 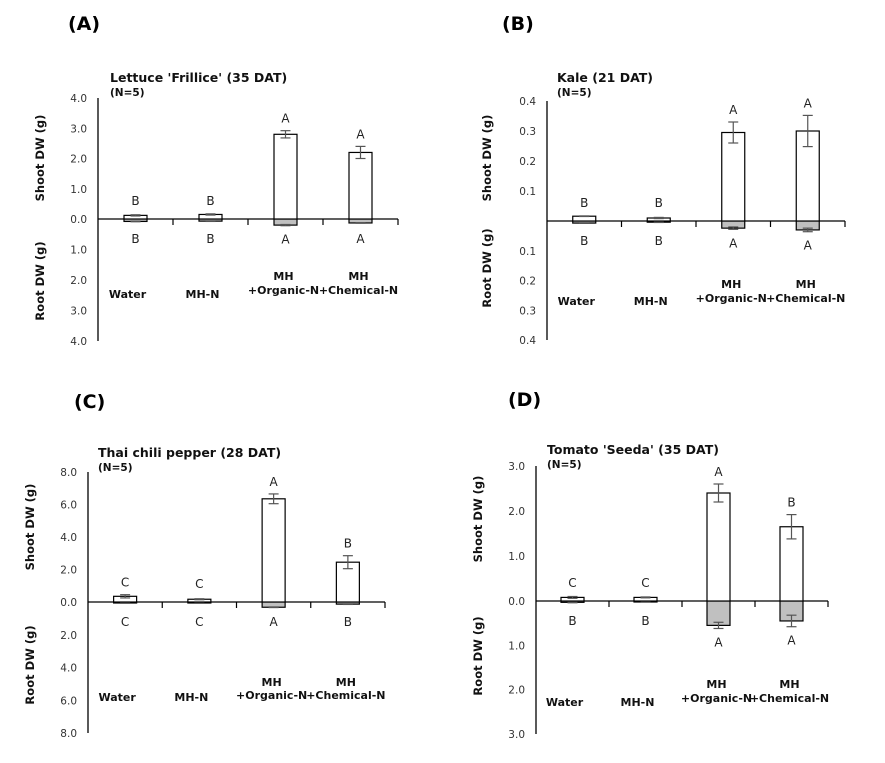 What do you see at coordinates (189, 452) in the screenshot?
I see `chart-title: Thai chili pepper (28 DAT)` at bounding box center [189, 452].